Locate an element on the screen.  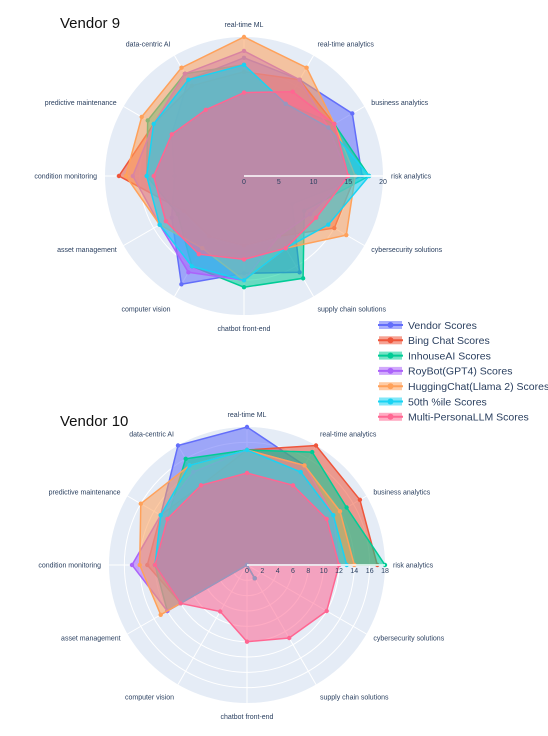
legend-item: 50th %ile Scores is located at coordinates (432, 402).